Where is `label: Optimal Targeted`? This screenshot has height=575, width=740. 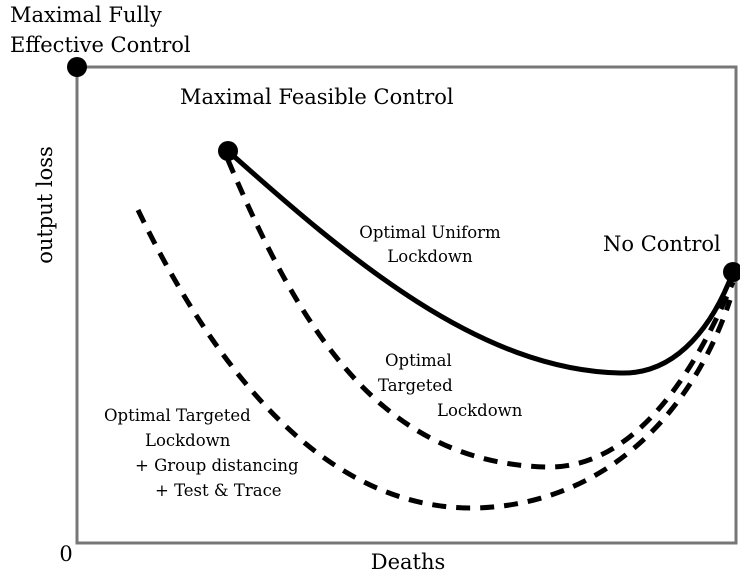 label: Optimal Targeted is located at coordinates (177, 415).